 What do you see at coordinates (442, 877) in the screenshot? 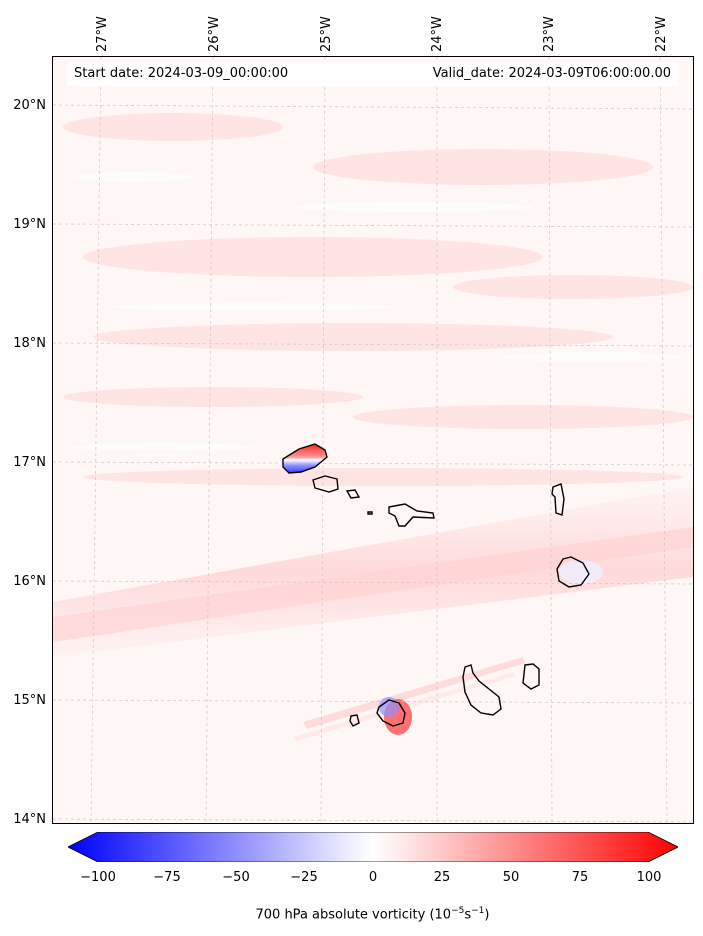
I see `colorbar-tick: 25` at bounding box center [442, 877].